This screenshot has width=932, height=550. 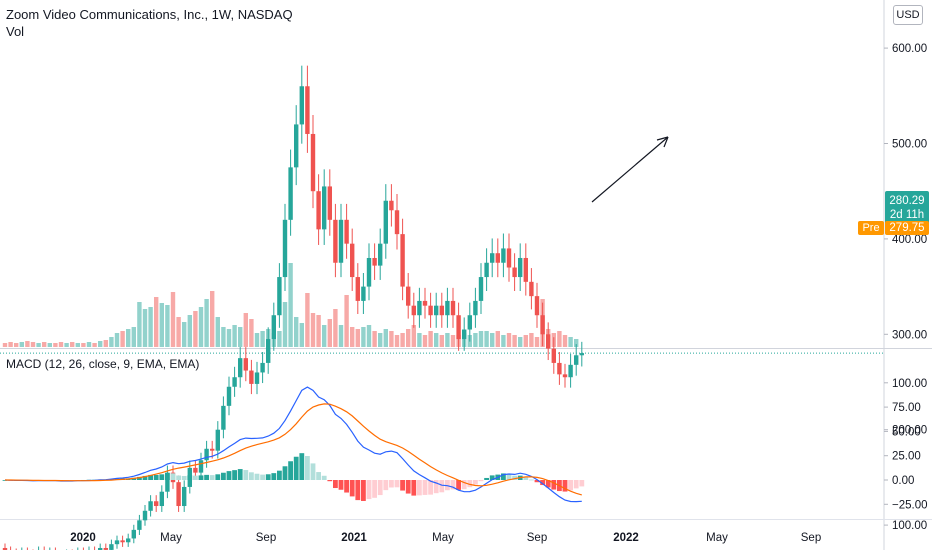 What do you see at coordinates (293, 449) in the screenshot?
I see `signal-line` at bounding box center [293, 449].